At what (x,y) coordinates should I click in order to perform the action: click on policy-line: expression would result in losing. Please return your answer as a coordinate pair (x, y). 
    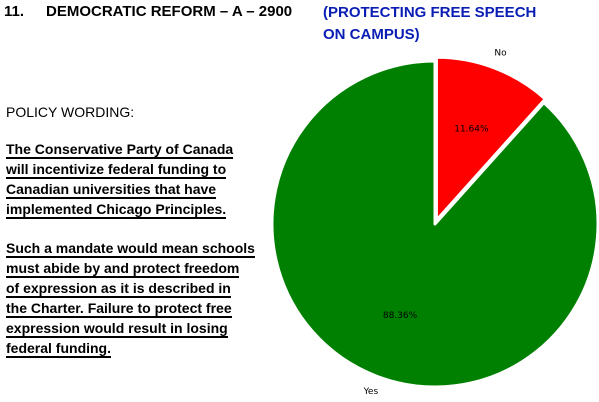
    Looking at the image, I should click on (117, 329).